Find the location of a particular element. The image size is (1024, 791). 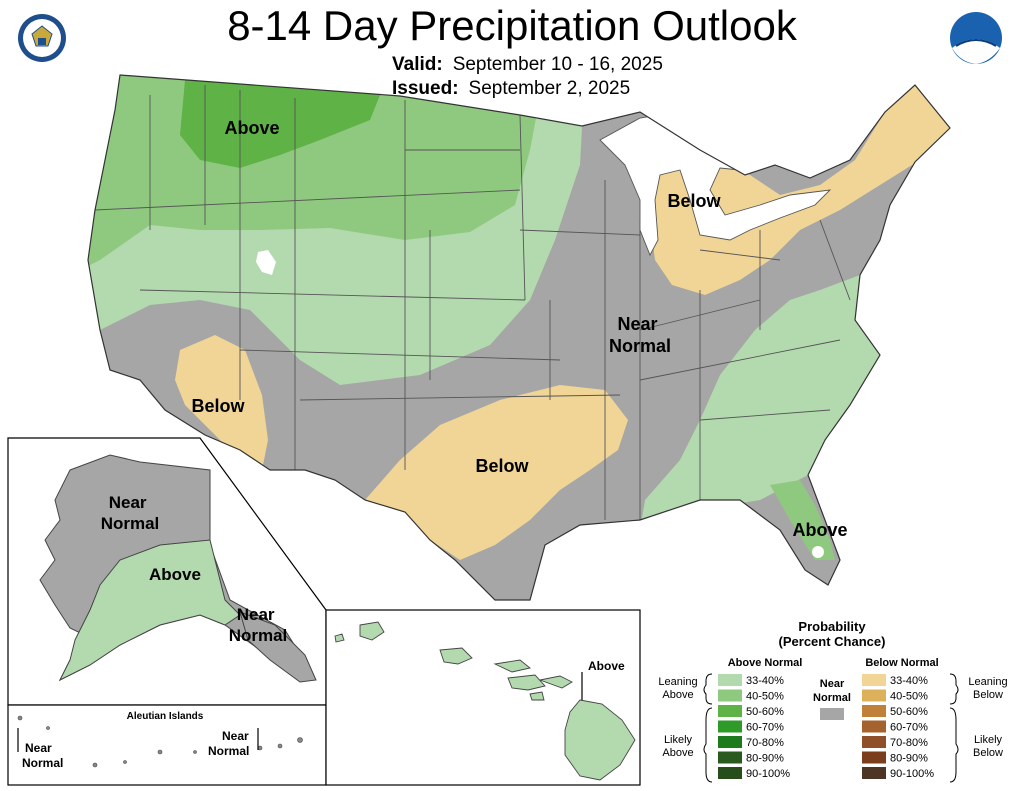

legend-above-bin: 80-90% is located at coordinates (765, 759).